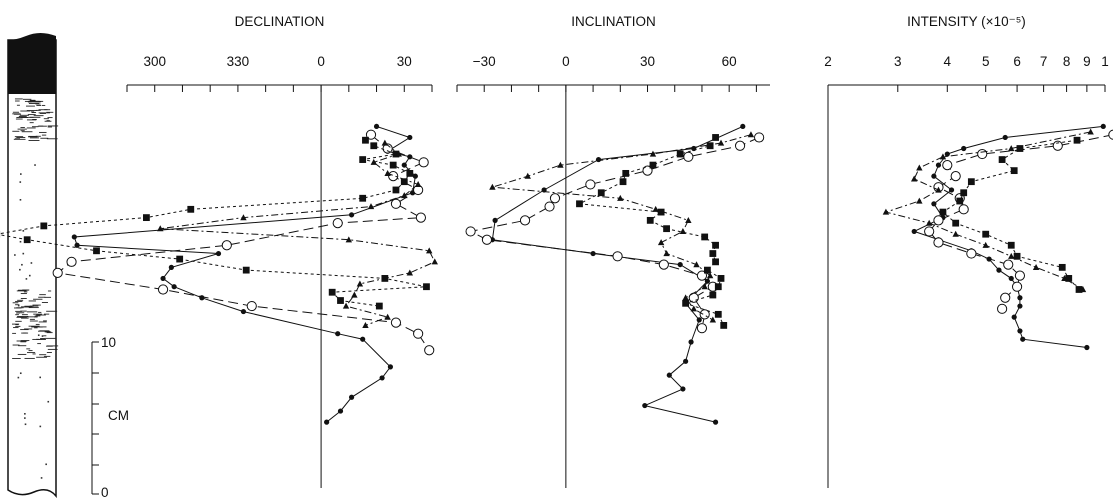 This screenshot has width=1113, height=499. I want to click on x-tick-label: 330, so click(238, 61).